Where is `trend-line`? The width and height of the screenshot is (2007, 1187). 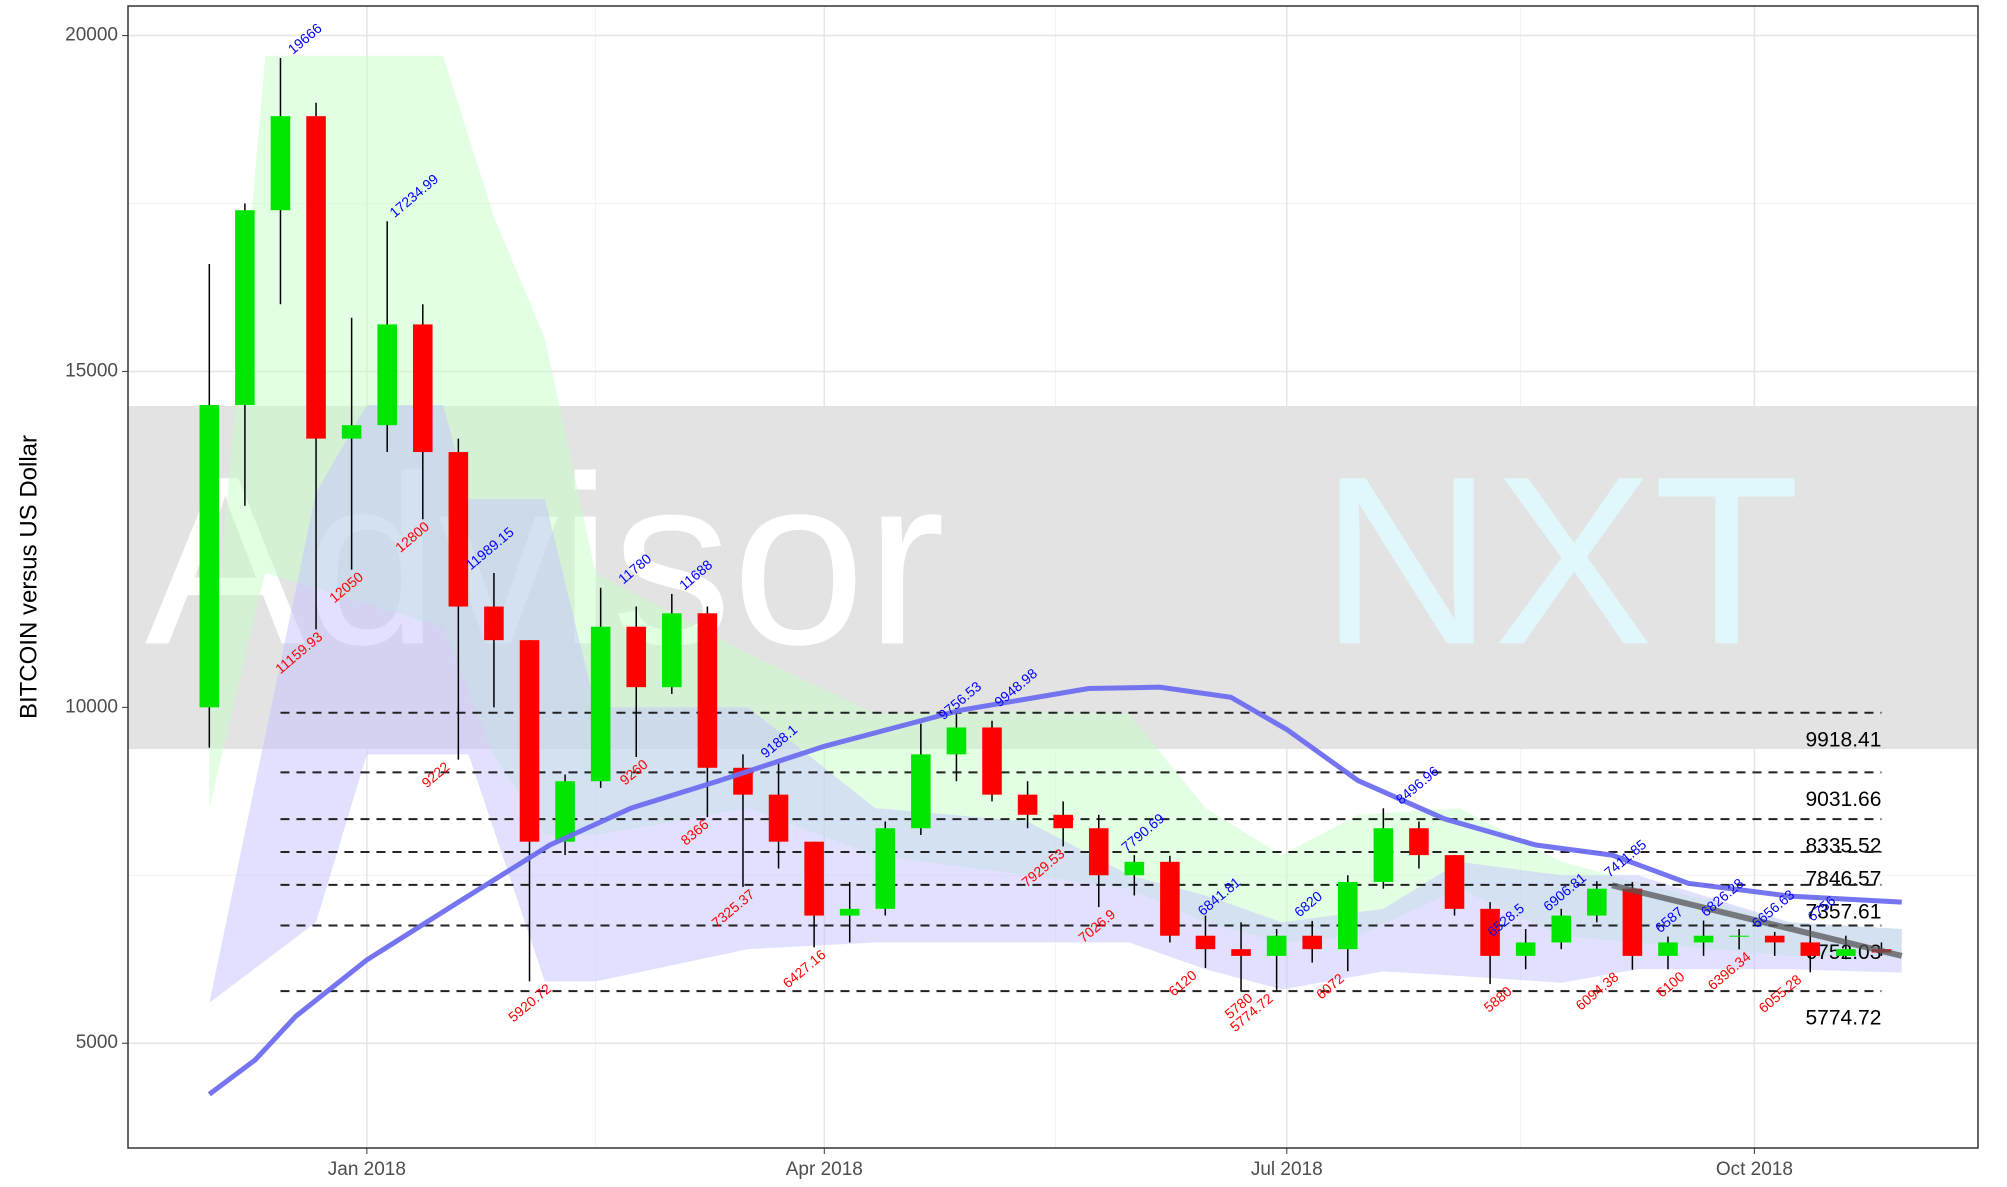
trend-line is located at coordinates (1757, 920).